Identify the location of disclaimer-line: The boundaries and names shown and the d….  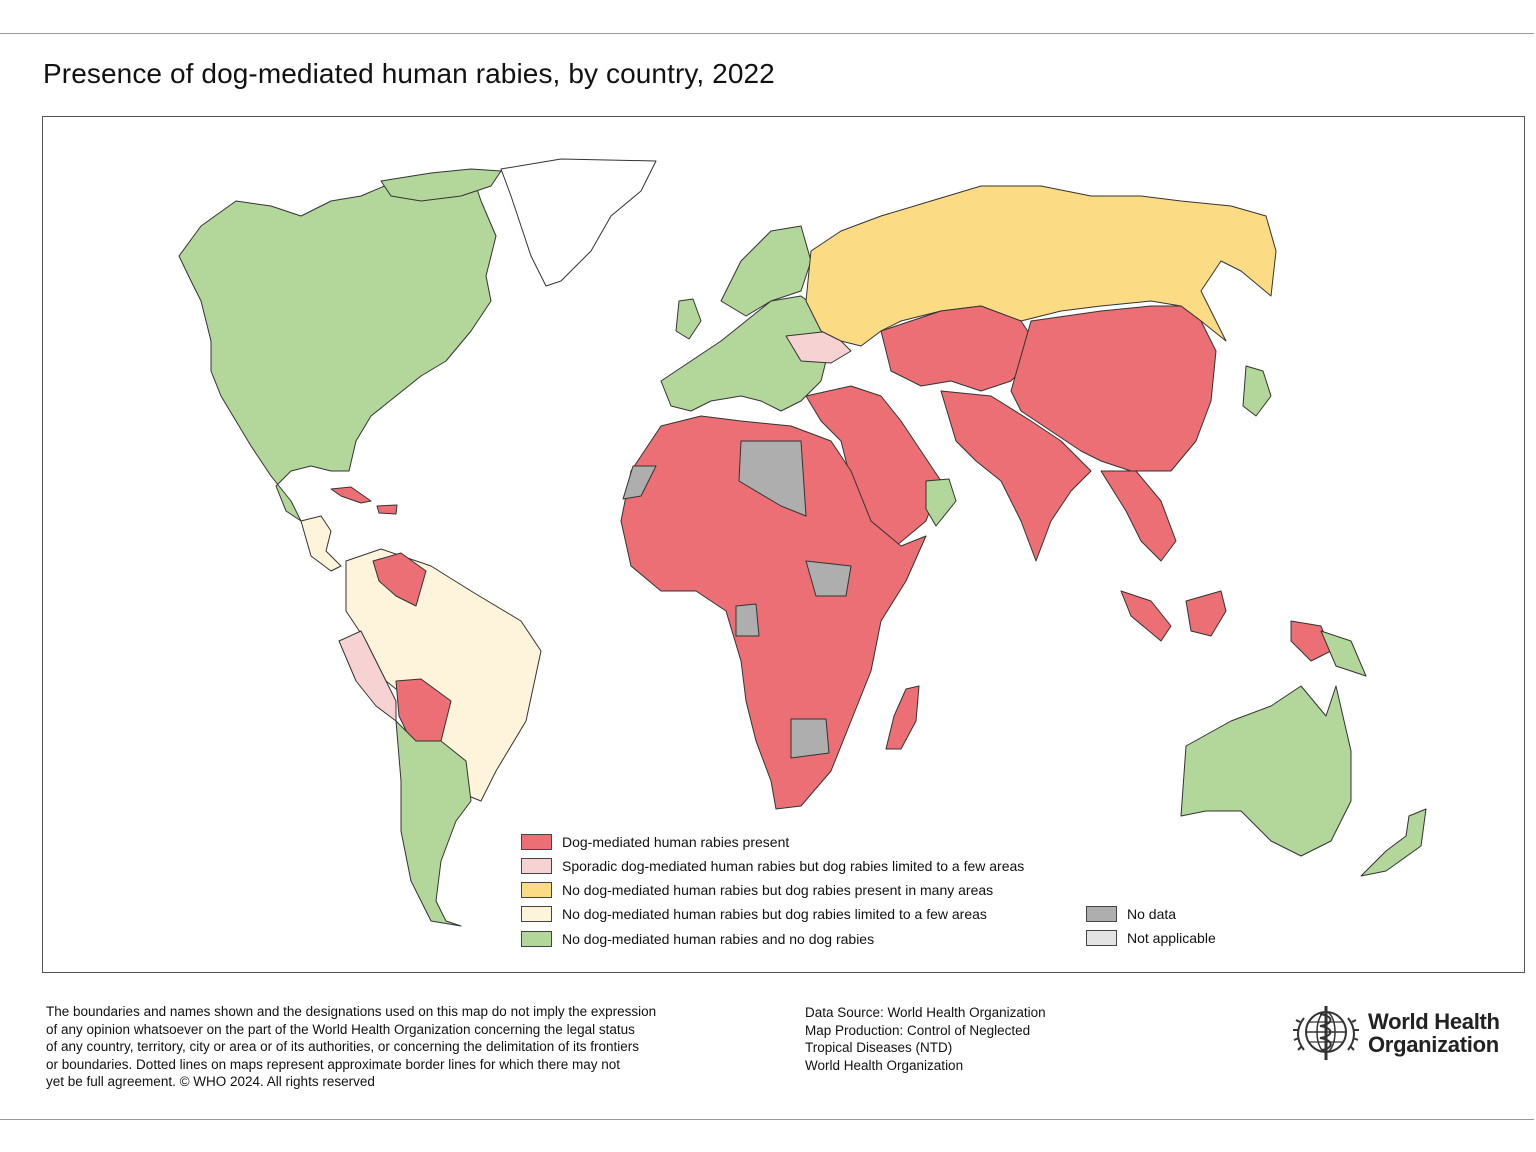
(351, 1011).